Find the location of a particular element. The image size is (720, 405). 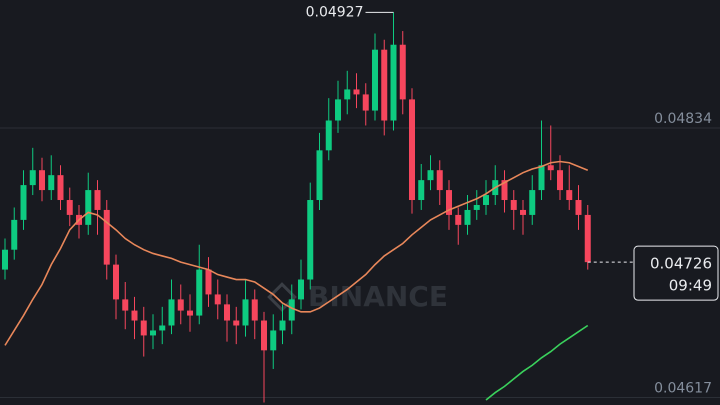

y-tick-label: 0.04617 is located at coordinates (683, 389).